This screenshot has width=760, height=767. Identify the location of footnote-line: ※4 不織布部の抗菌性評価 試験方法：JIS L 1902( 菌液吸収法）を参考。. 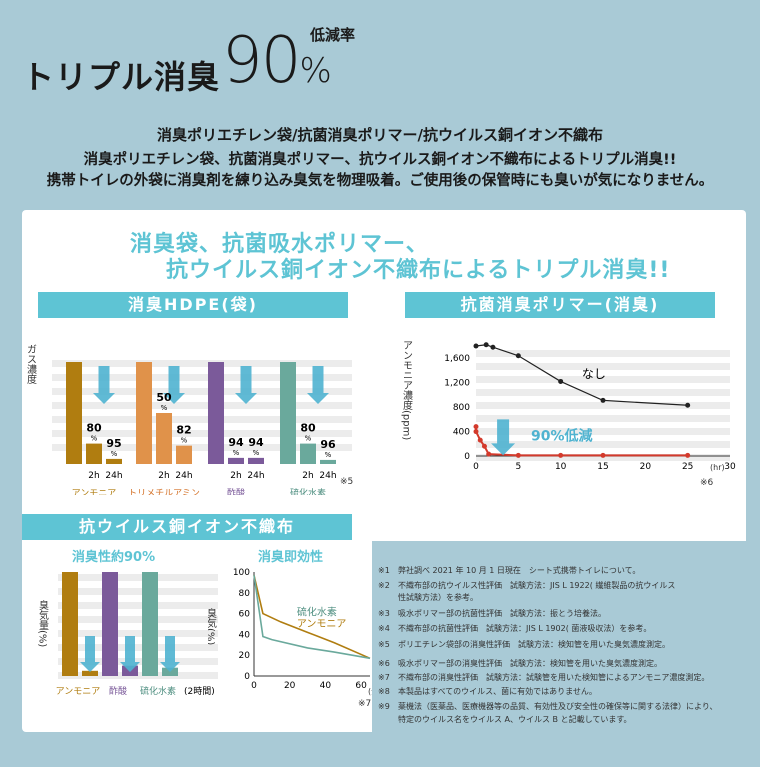
(514, 628).